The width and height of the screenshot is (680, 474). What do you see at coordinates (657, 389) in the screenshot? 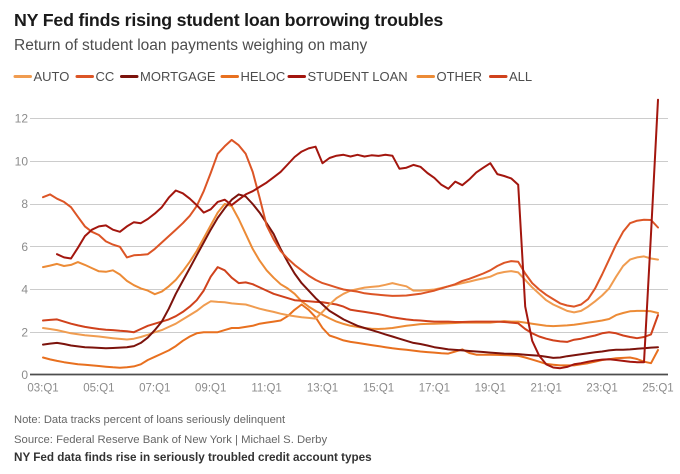
I see `svg-text: 25:Q1` at bounding box center [657, 389].